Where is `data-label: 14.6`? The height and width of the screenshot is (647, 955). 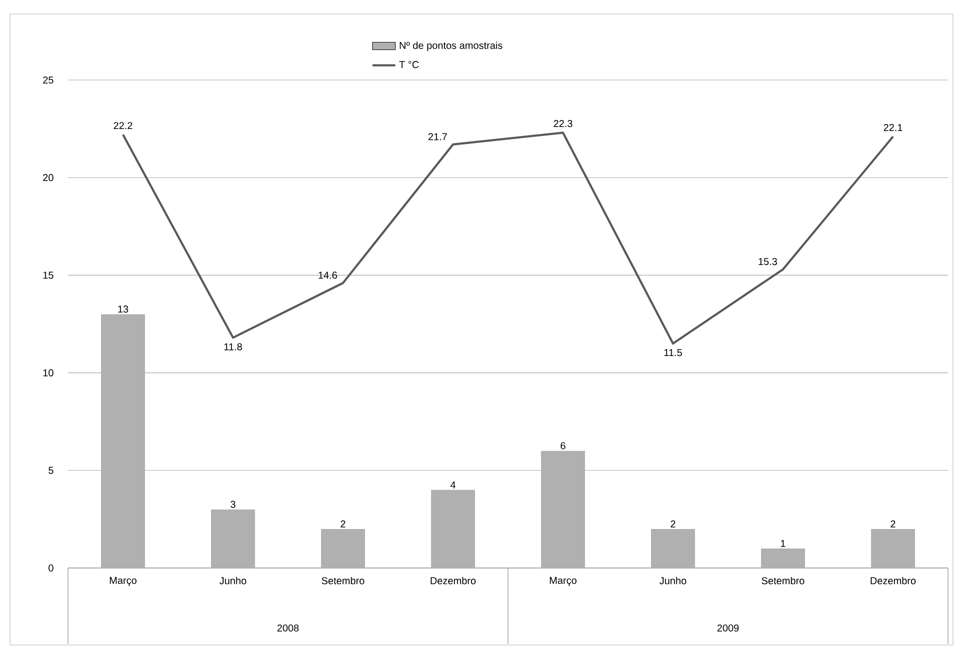
data-label: 14.6 is located at coordinates (327, 275).